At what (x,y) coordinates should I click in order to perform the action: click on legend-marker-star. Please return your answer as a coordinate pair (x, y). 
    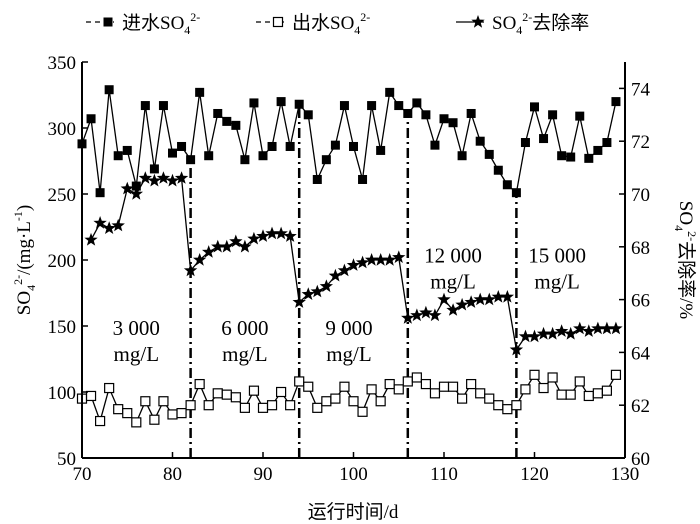
    Looking at the image, I should click on (478, 21).